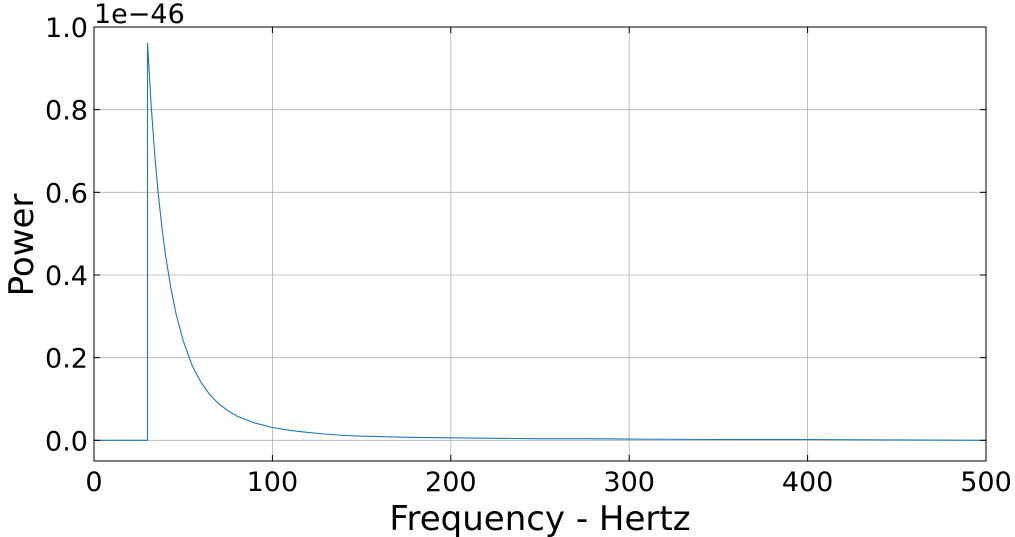 The width and height of the screenshot is (1015, 537). Describe the element at coordinates (66, 193) in the screenshot. I see `y-tick-label: 0.6` at that location.